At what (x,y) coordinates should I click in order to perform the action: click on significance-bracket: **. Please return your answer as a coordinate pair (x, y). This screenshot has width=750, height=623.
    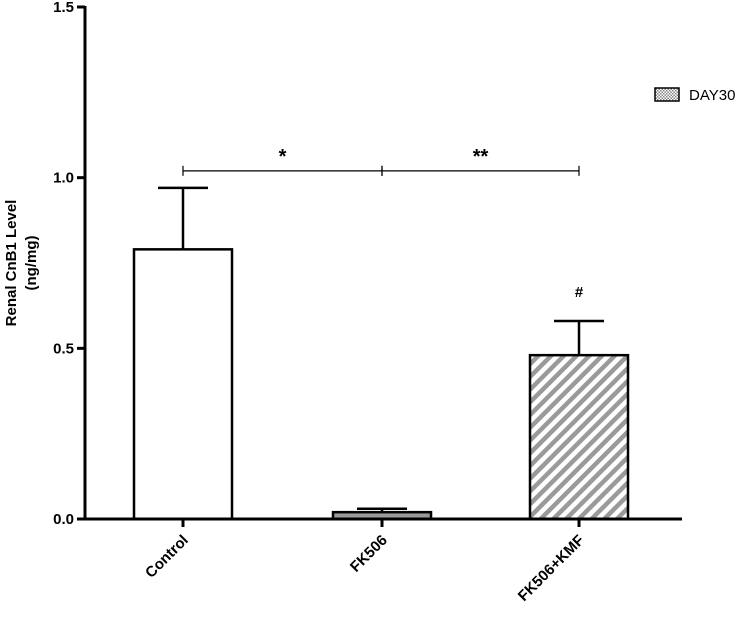
    Looking at the image, I should click on (480, 161).